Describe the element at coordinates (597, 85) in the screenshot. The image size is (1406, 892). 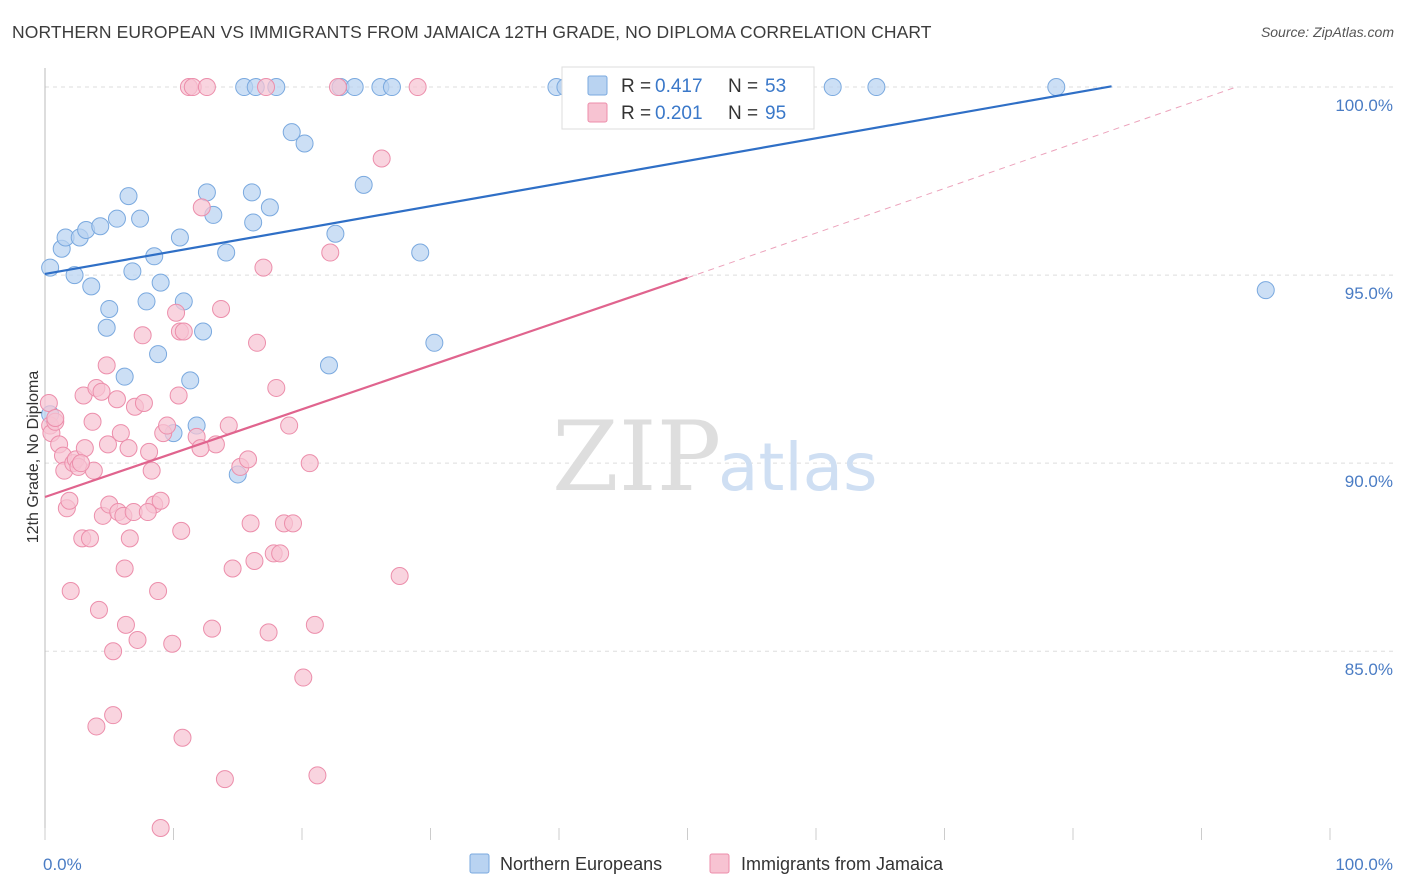
I see `legend-swatch-blue` at that location.